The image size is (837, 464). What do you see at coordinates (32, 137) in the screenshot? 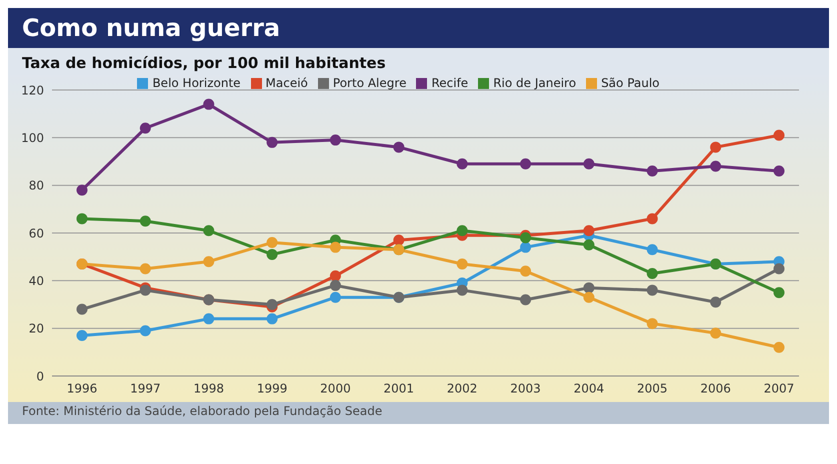
I see `y-tick-label: 100` at bounding box center [32, 137].